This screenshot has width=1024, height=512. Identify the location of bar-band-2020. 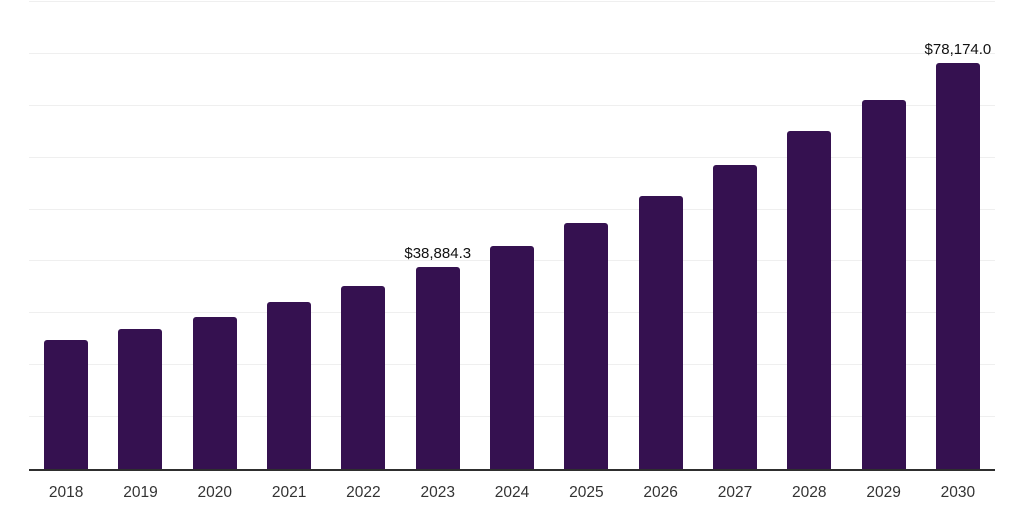
(215, 235).